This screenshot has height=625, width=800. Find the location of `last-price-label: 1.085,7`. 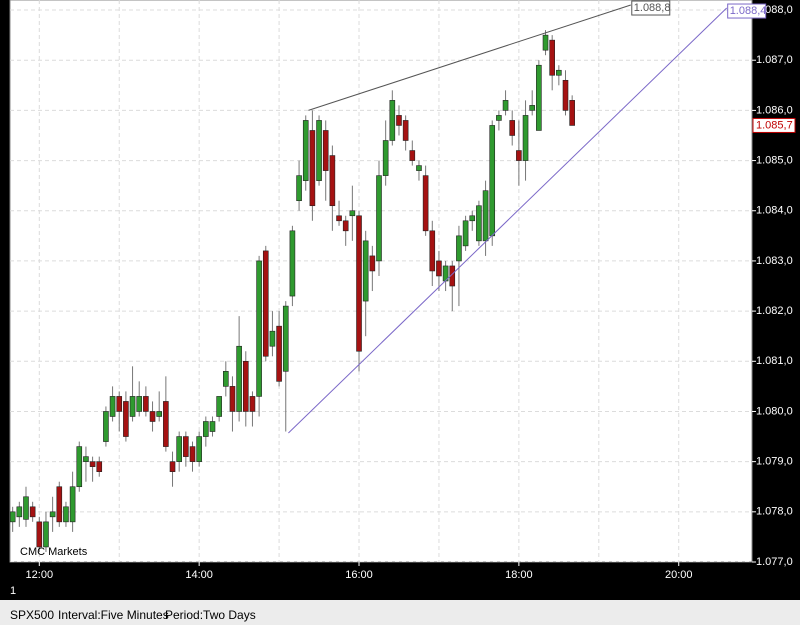

last-price-label: 1.085,7 is located at coordinates (774, 125).